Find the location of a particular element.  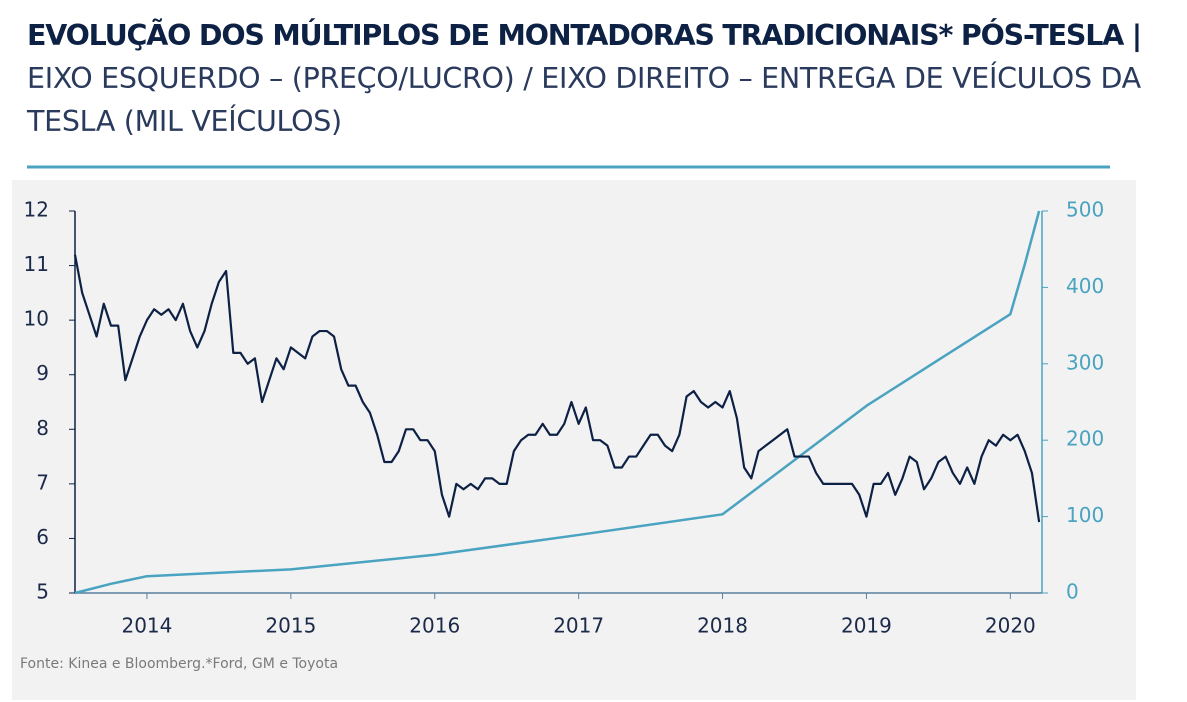

y-tick-label: 7 is located at coordinates (42, 482).